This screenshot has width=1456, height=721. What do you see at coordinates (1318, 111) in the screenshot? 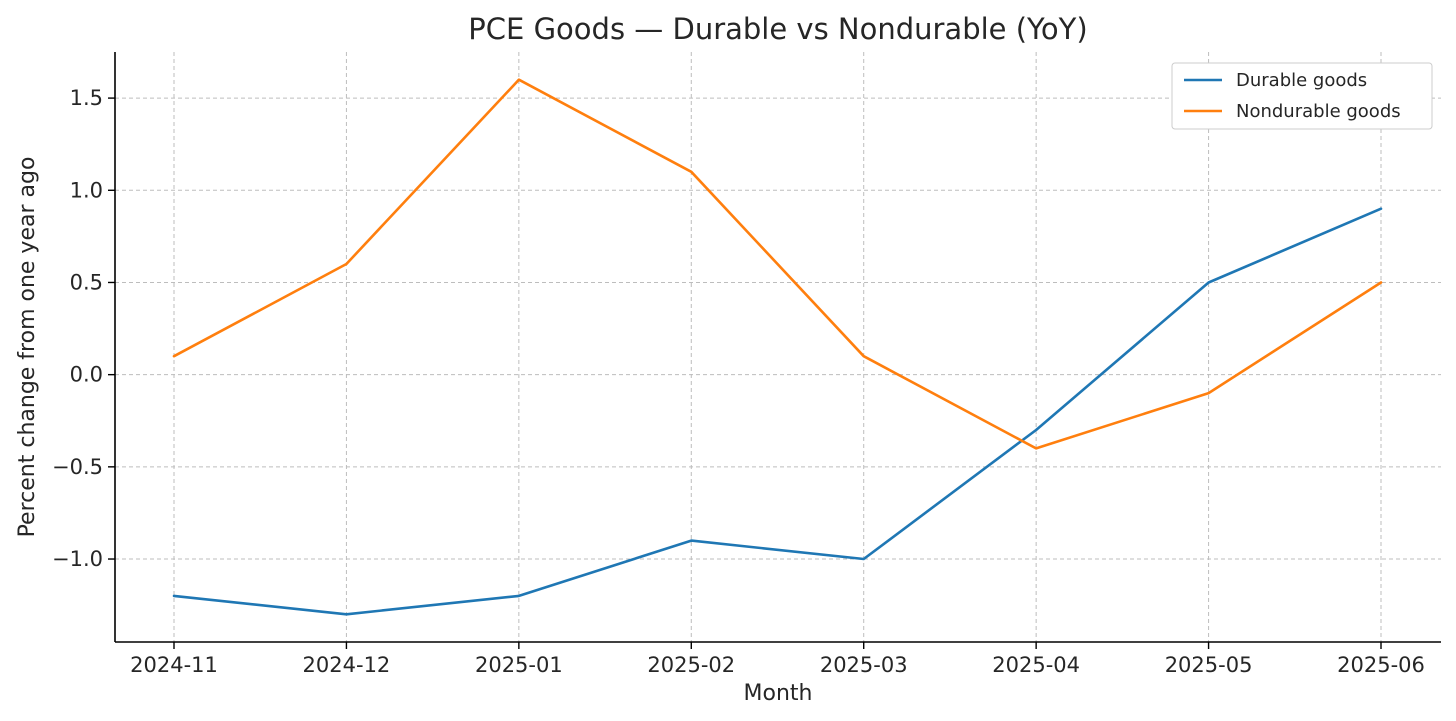
I see `legend-label-nondurable: Nondurable goods` at bounding box center [1318, 111].